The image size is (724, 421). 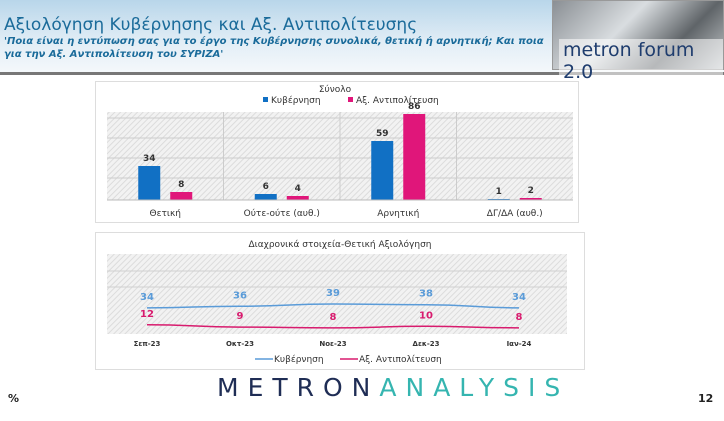 What do you see at coordinates (515, 214) in the screenshot?
I see `category-label: ΔΓ/ΔΑ (αυθ.)` at bounding box center [515, 214].